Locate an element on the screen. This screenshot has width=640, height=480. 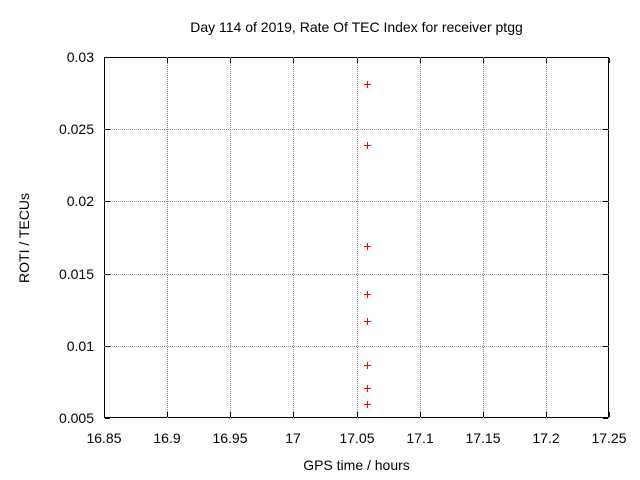
x-tick-label: 16.9 is located at coordinates (167, 438).